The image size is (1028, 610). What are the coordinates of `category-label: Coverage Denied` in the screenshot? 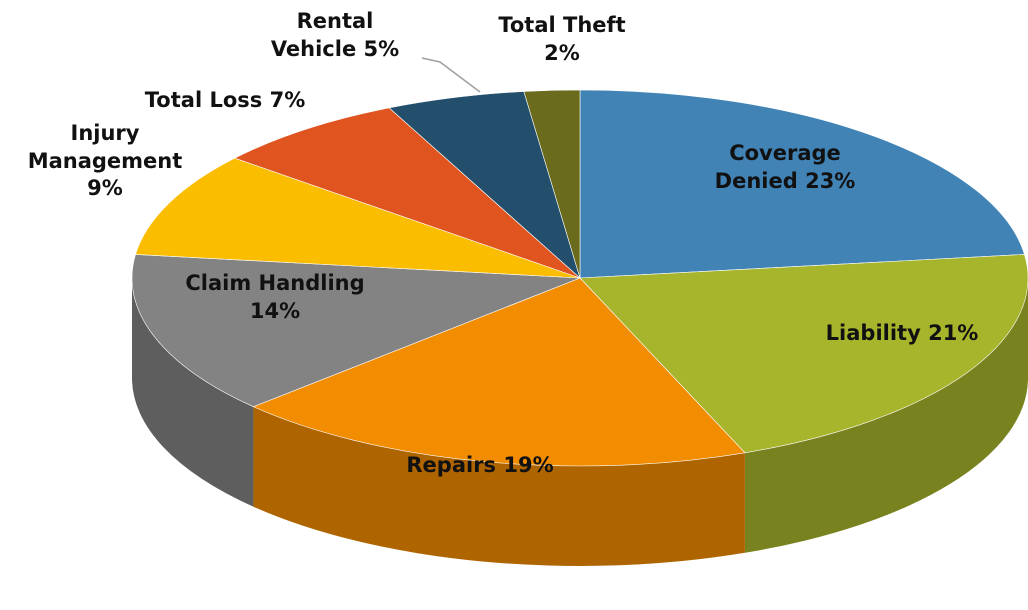 It's located at (777, 167).